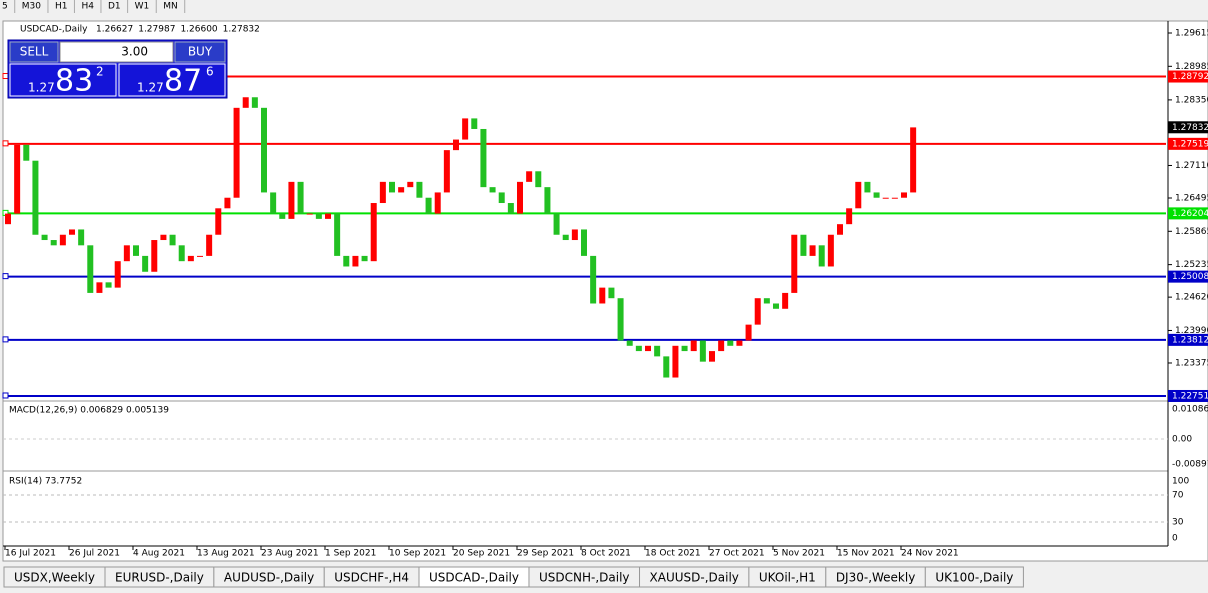  What do you see at coordinates (114, 7) in the screenshot?
I see `timeframe-button: D1` at bounding box center [114, 7].